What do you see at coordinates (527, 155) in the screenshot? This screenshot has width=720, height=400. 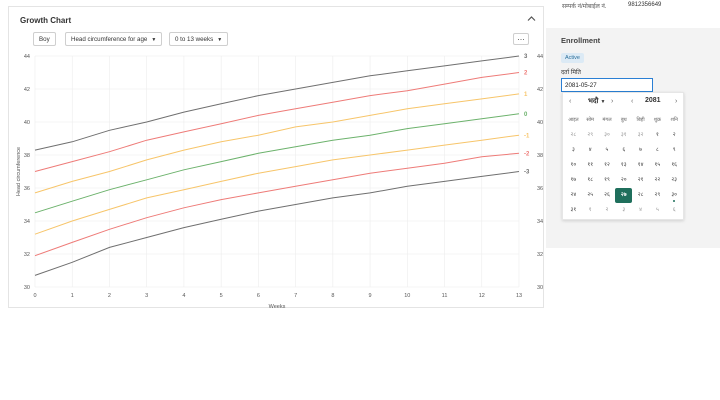 I see `series-label--2: -2` at bounding box center [527, 155].